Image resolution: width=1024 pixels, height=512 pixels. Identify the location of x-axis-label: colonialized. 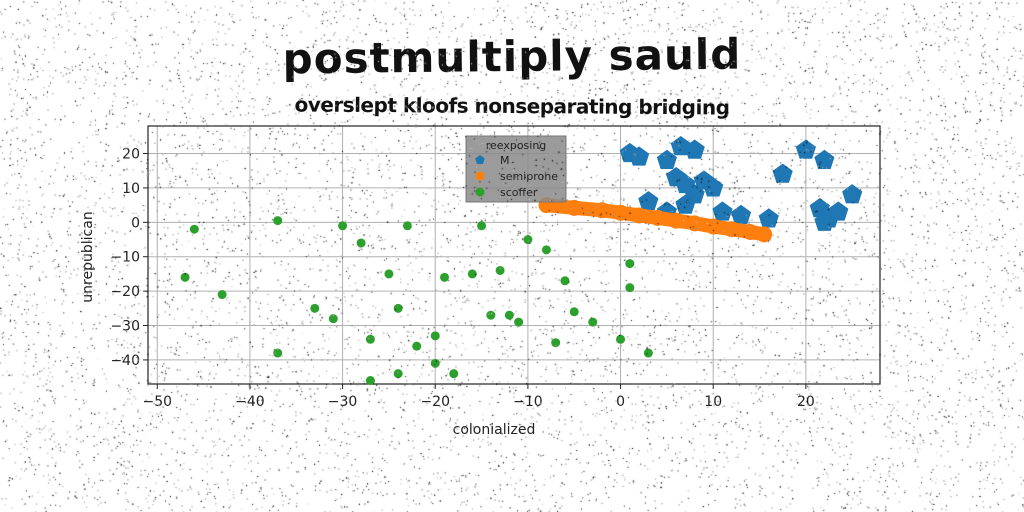
(494, 430).